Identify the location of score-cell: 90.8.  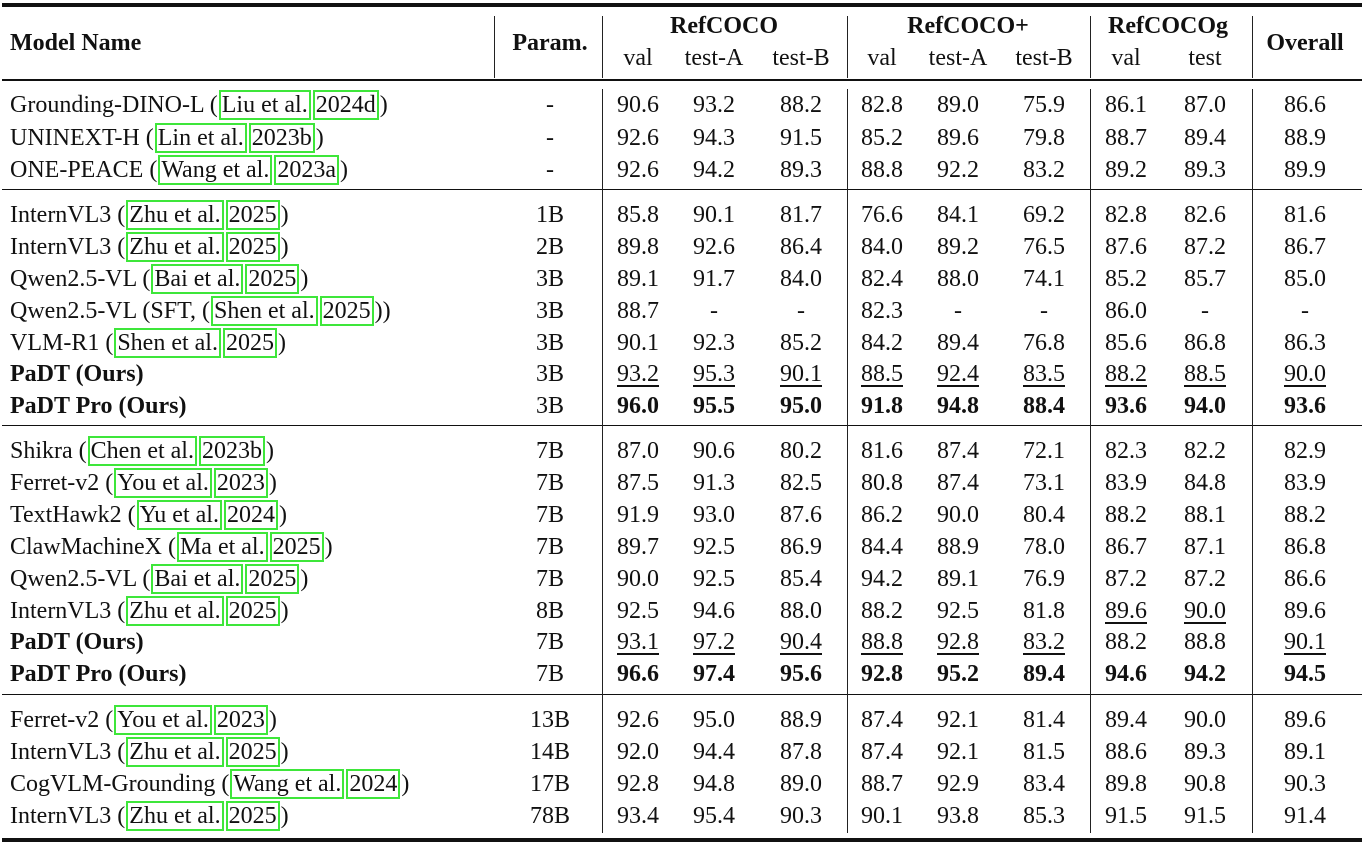
(1205, 784).